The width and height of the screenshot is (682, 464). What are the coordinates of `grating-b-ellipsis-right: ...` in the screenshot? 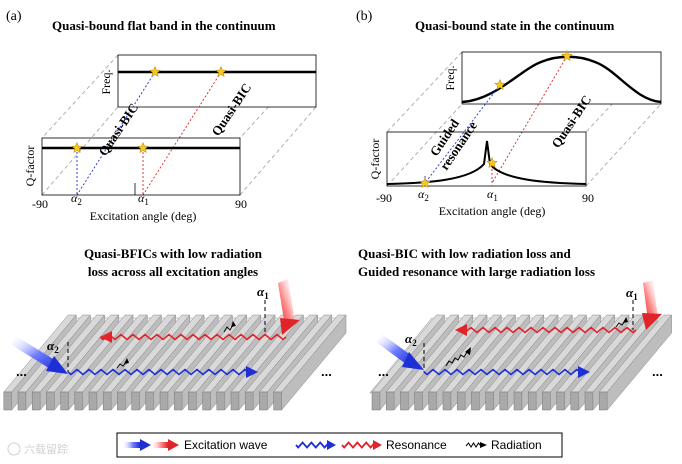 It's located at (657, 371).